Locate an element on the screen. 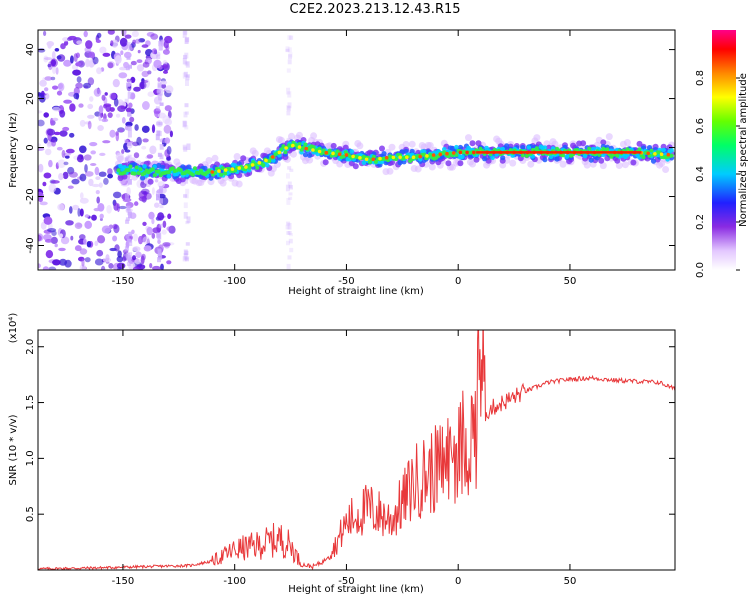  snr-y-axis-label: SNR (10 * v/v) is located at coordinates (13, 449).